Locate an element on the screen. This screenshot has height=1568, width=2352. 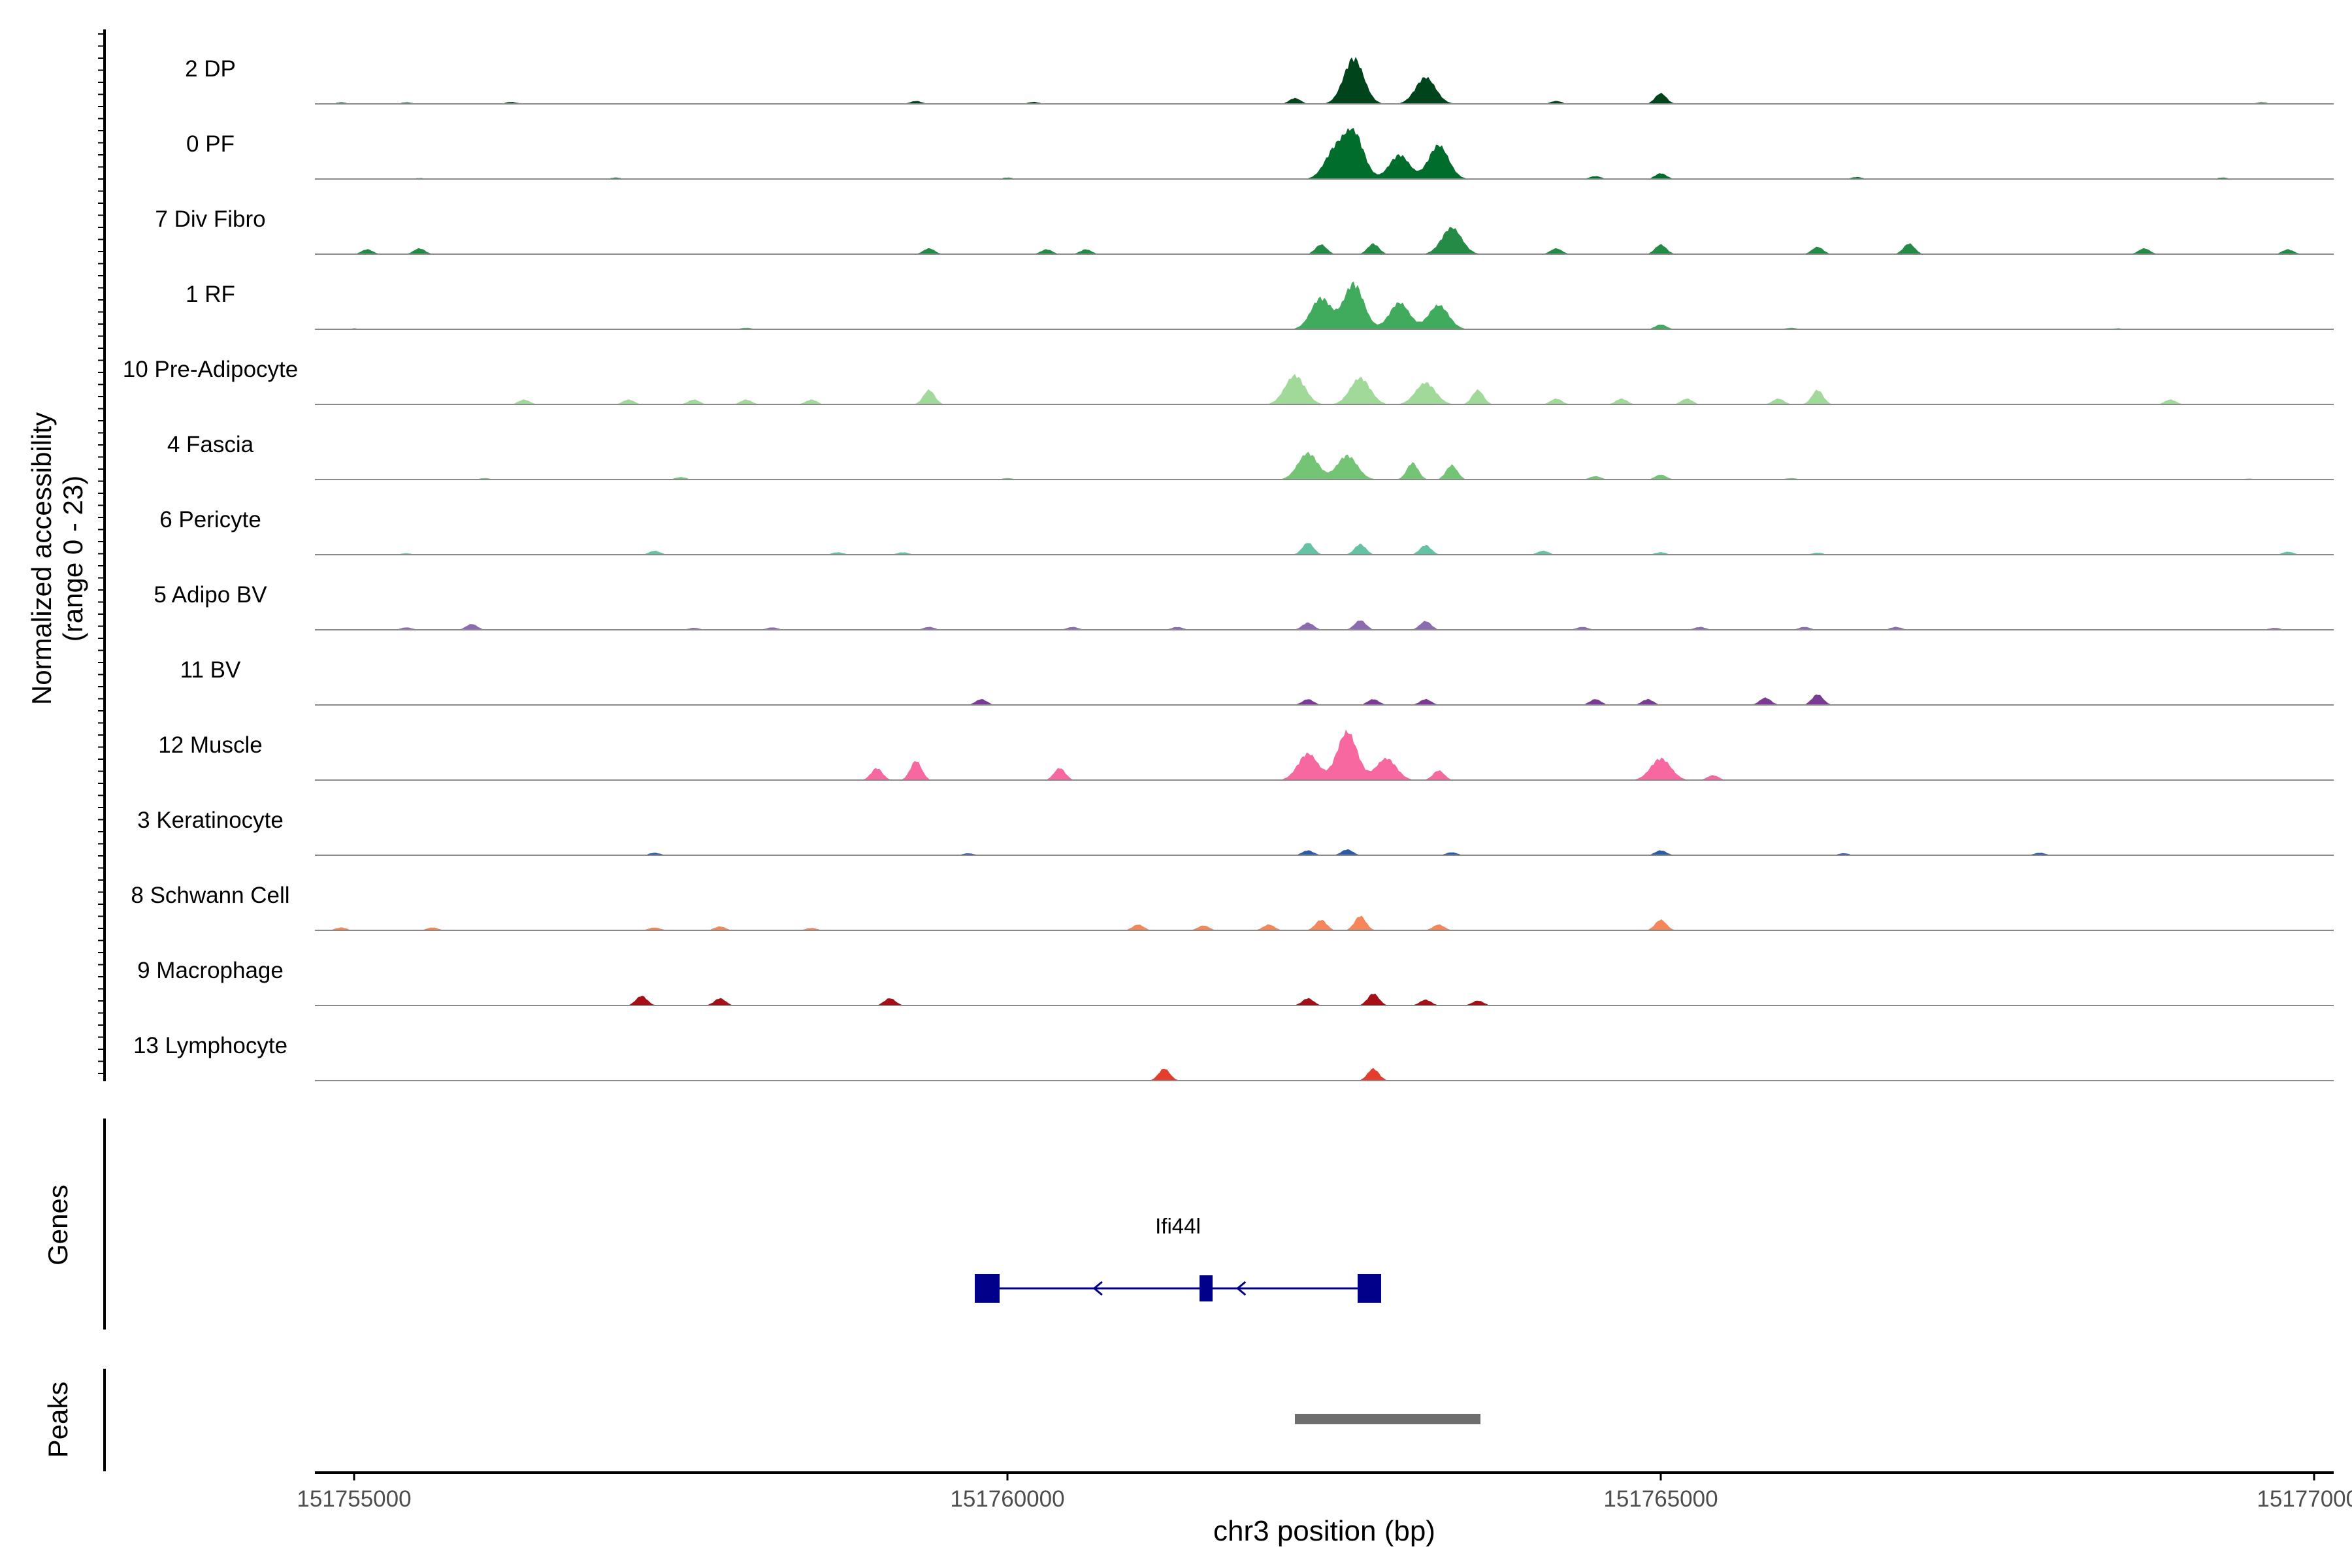
x-tick-label: 151760000 is located at coordinates (1007, 1499).